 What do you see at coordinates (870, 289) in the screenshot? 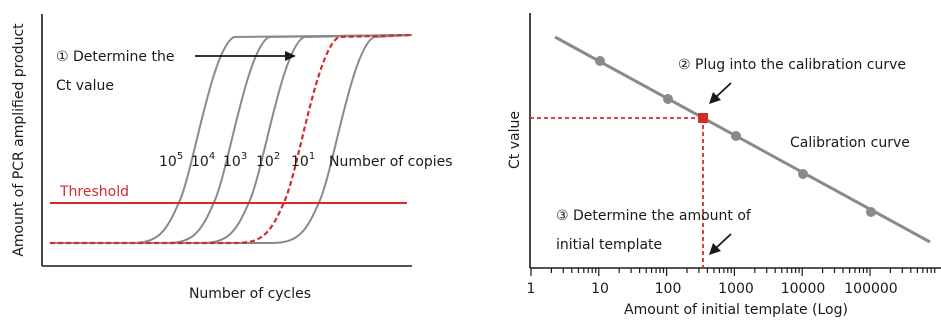
I see `tick-label-100000: 100000` at bounding box center [870, 289].